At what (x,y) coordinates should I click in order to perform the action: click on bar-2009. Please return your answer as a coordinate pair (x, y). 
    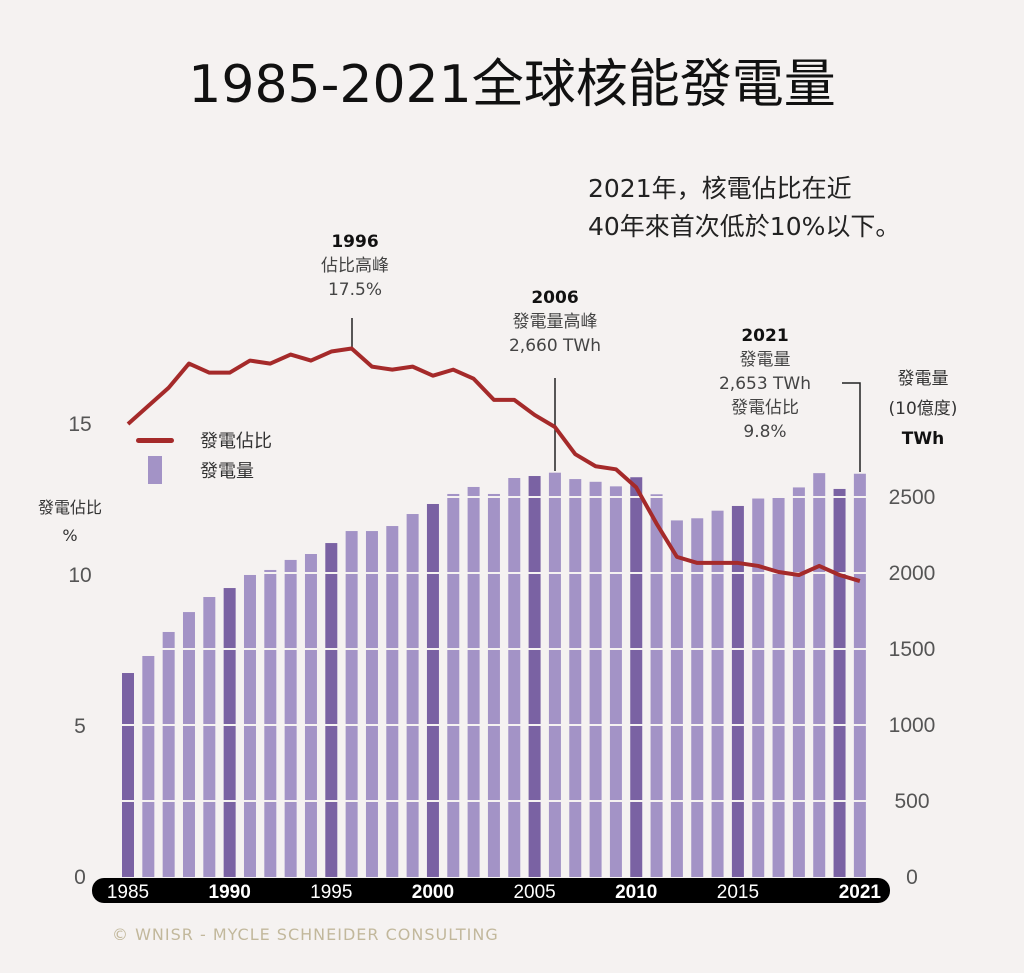
    Looking at the image, I should click on (615, 681).